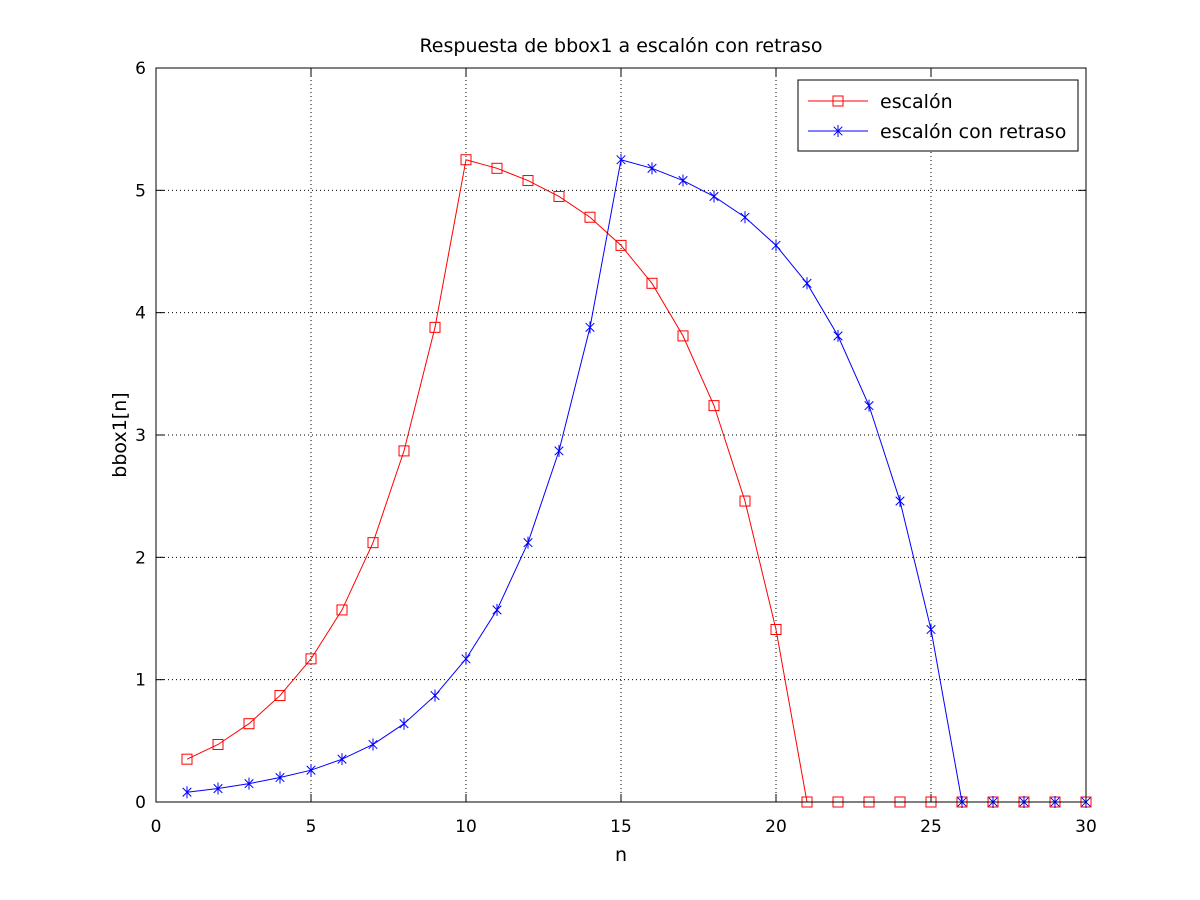  What do you see at coordinates (466, 827) in the screenshot?
I see `x-tick-label: 10` at bounding box center [466, 827].